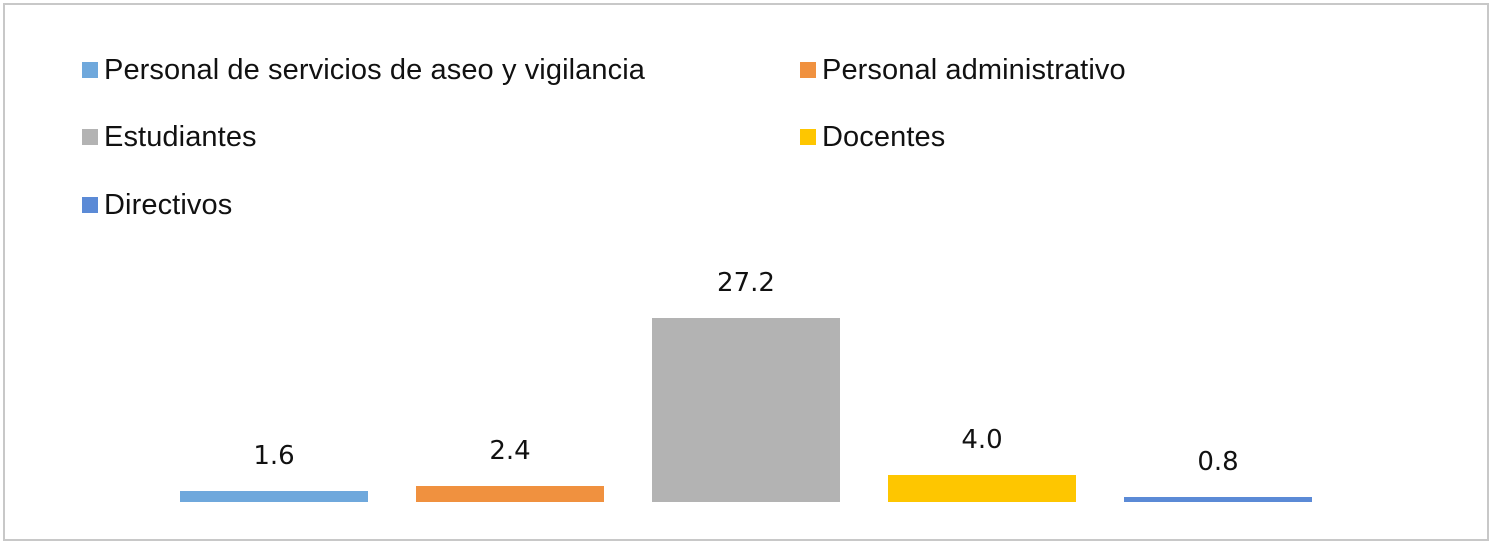  What do you see at coordinates (884, 136) in the screenshot?
I see `legend-label: Docentes` at bounding box center [884, 136].